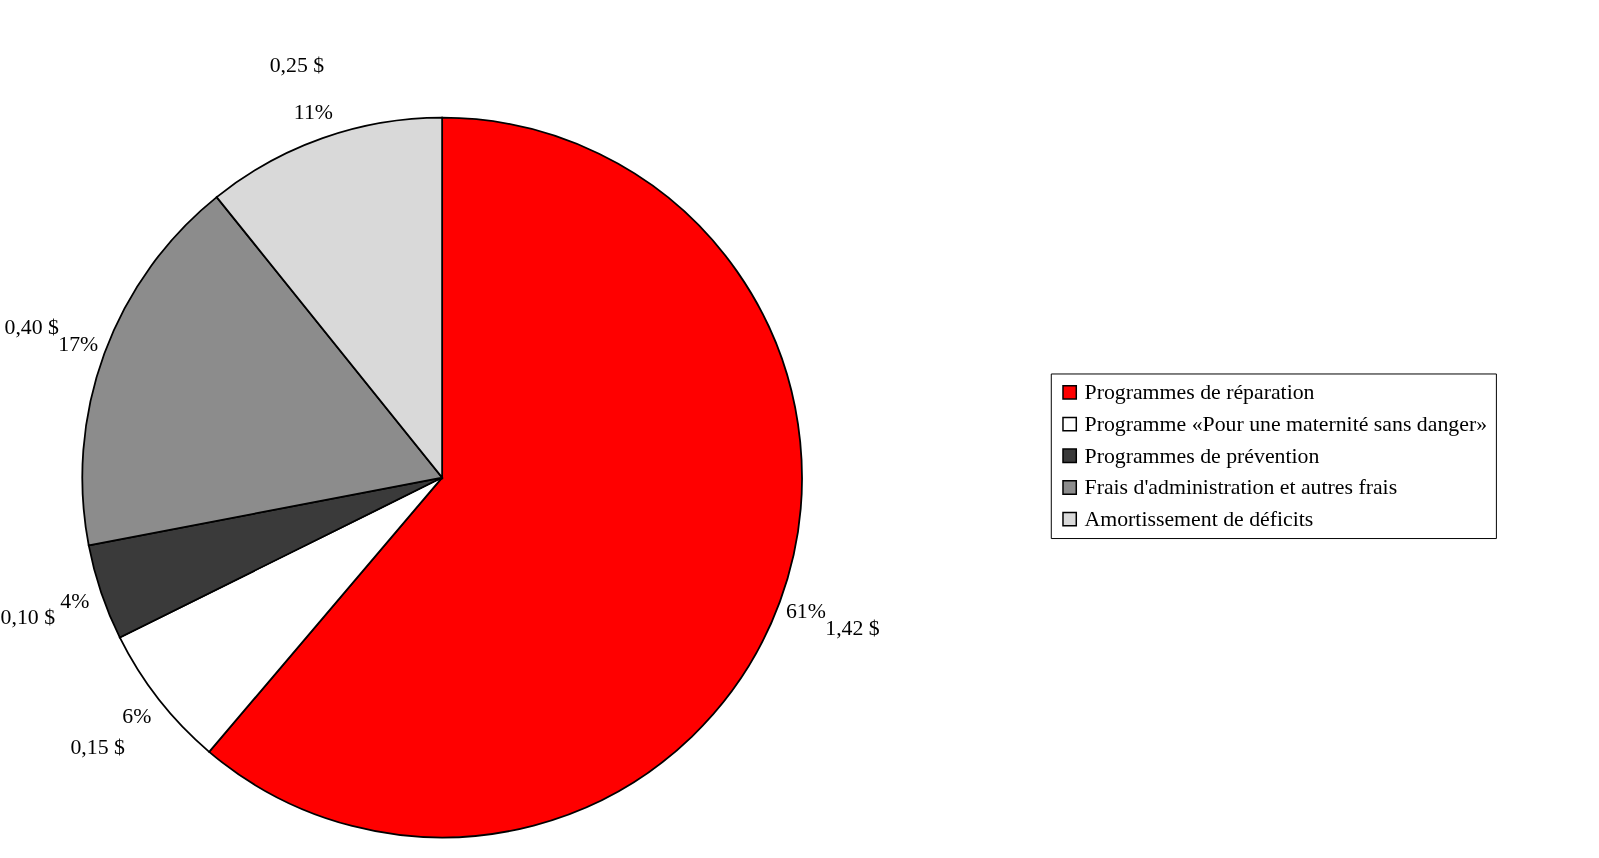  What do you see at coordinates (28, 617) in the screenshot?
I see `data-label: 0,10 $` at bounding box center [28, 617].